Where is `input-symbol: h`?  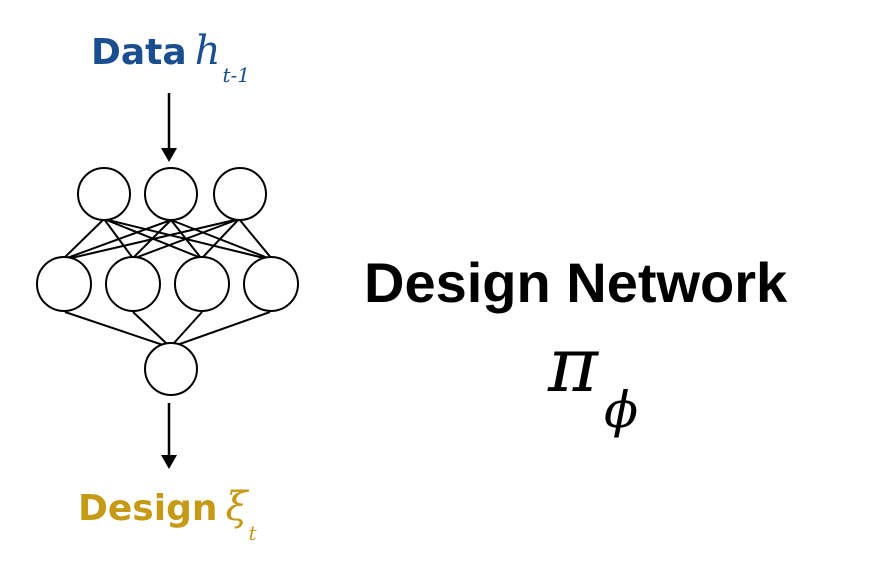
input-symbol: h is located at coordinates (207, 51).